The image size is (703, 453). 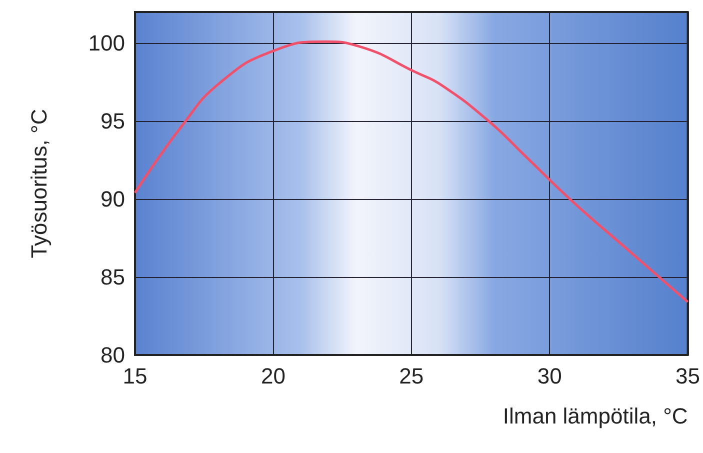 I want to click on y-tick-label: 100, so click(x=106, y=43).